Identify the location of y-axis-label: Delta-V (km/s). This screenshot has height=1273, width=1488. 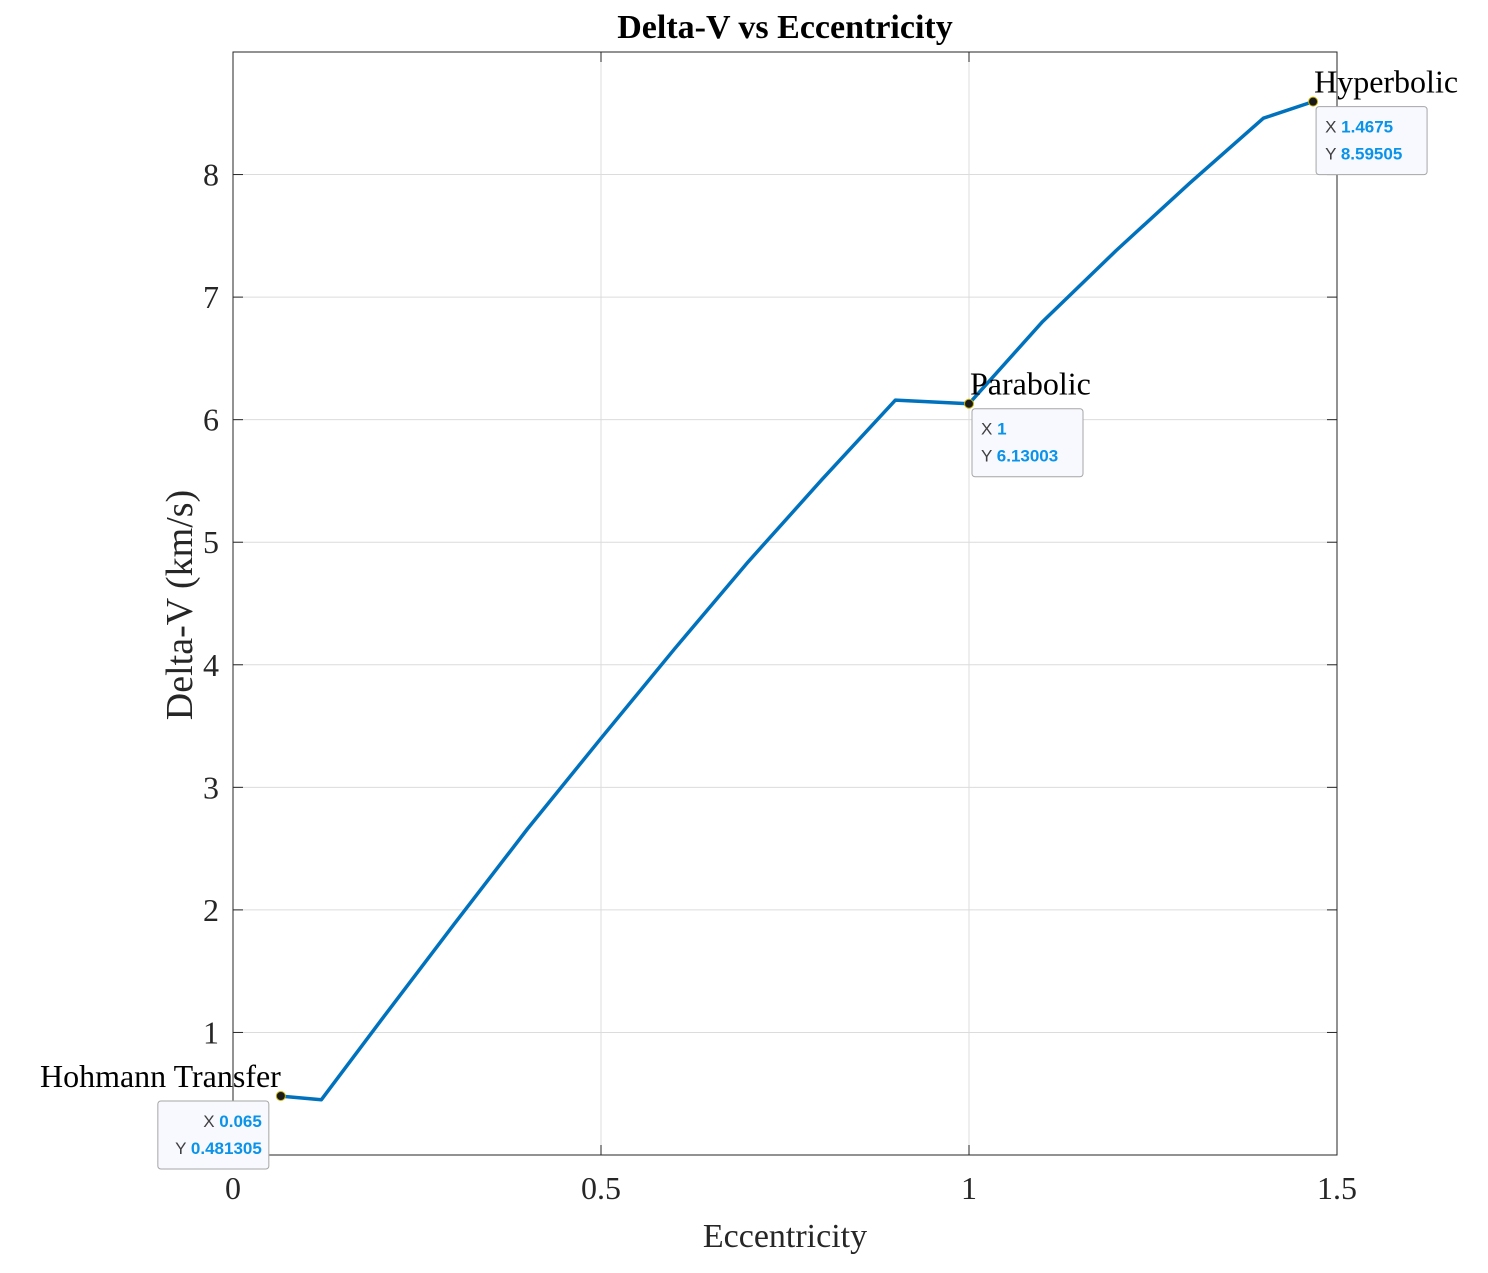
(180, 605).